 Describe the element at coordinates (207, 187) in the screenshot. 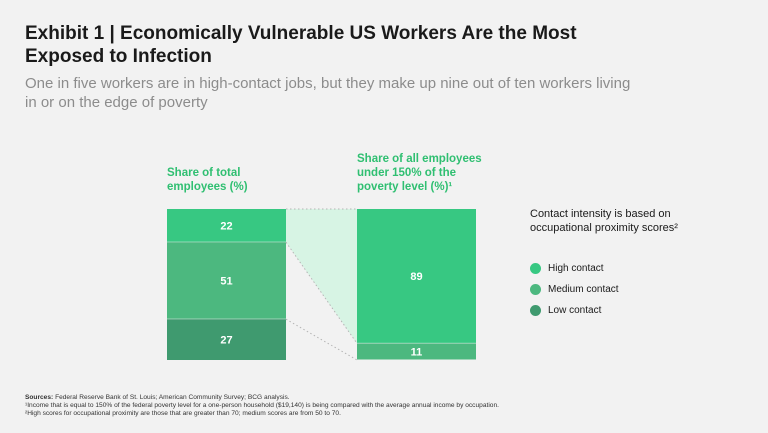

I see `left-column-header-line2: employees (%)` at that location.